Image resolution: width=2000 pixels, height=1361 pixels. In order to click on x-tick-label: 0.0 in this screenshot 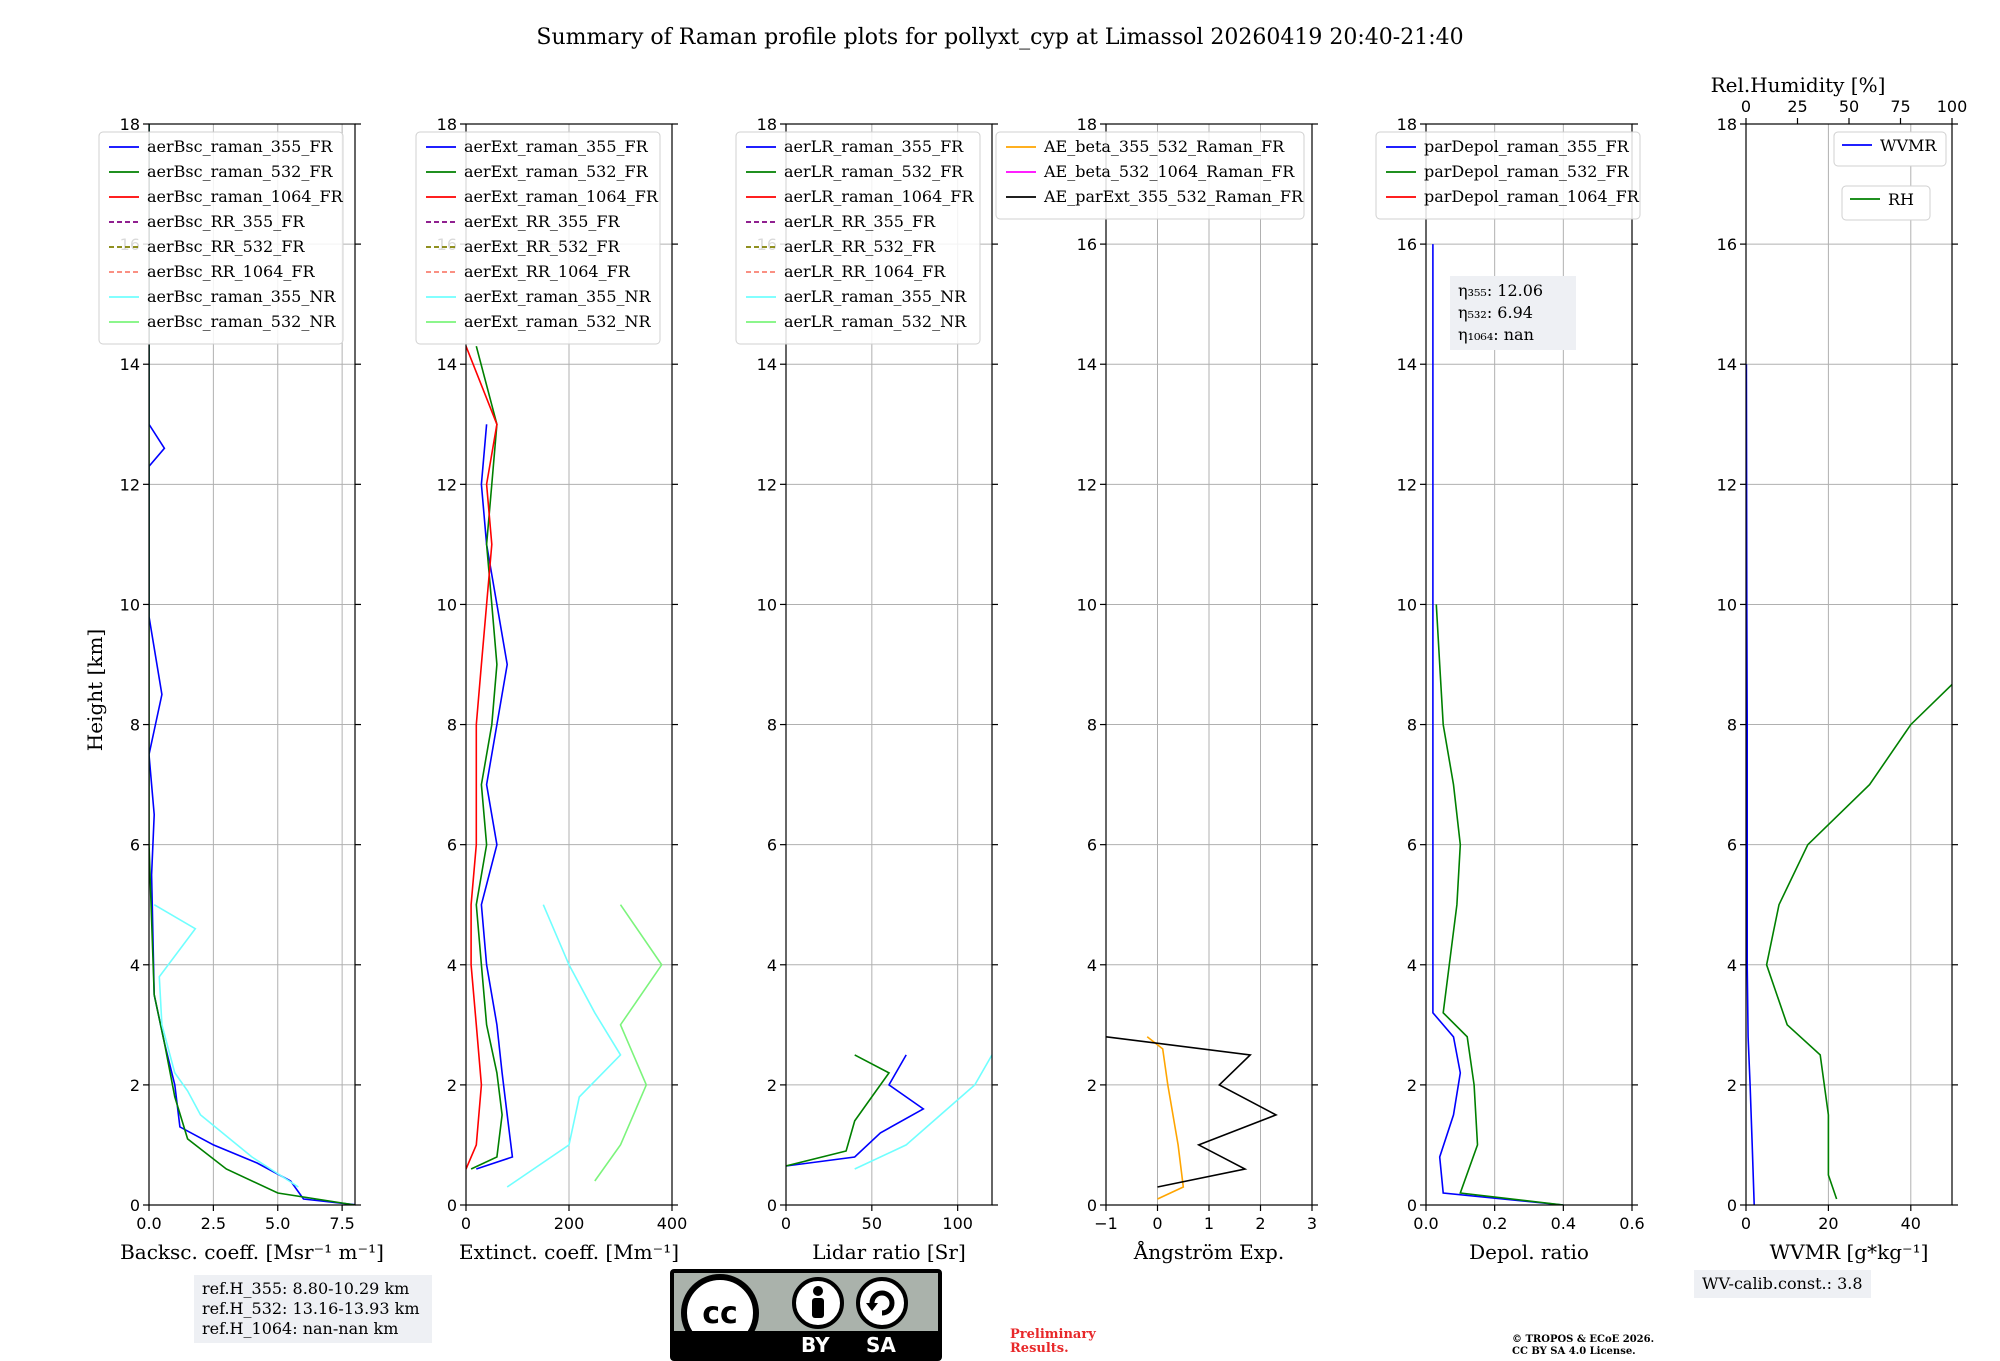, I will do `click(1425, 1223)`.